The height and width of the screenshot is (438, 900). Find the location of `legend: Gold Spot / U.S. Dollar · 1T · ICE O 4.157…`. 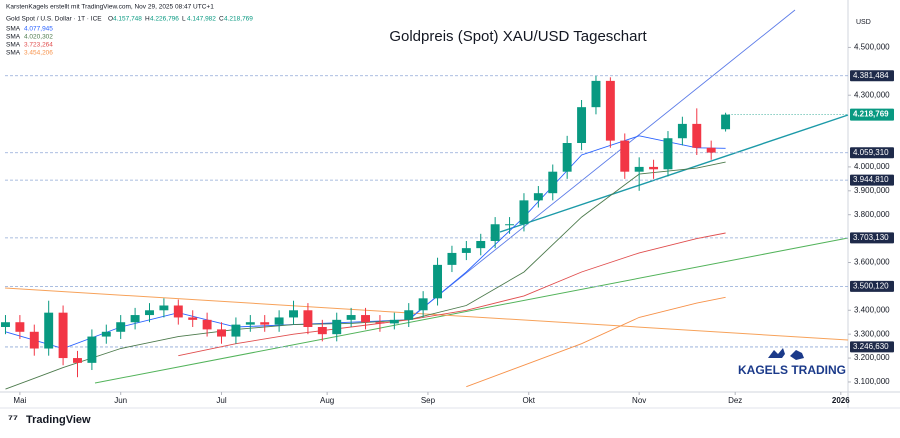

legend: Gold Spot / U.S. Dollar · 1T · ICE O 4.157… is located at coordinates (129, 36).